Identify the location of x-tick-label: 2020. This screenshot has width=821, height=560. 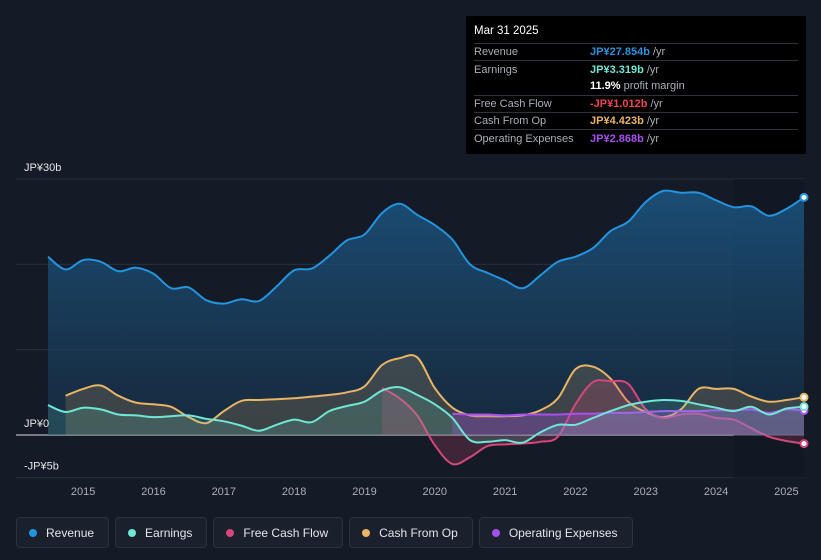
(435, 492).